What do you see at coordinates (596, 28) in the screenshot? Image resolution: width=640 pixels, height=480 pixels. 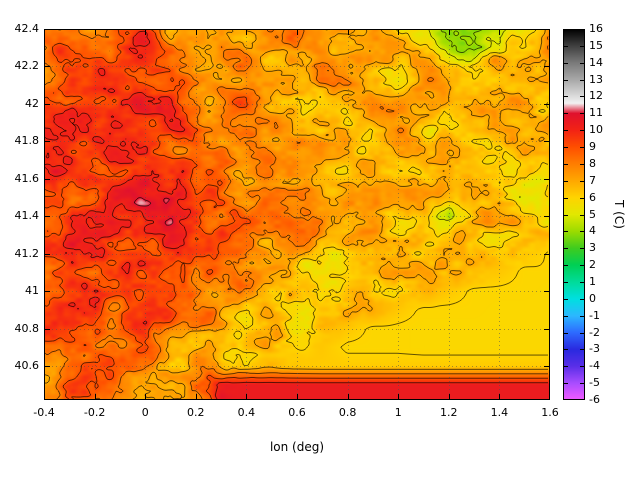 I see `colorbar-tick-label: 16` at bounding box center [596, 28].